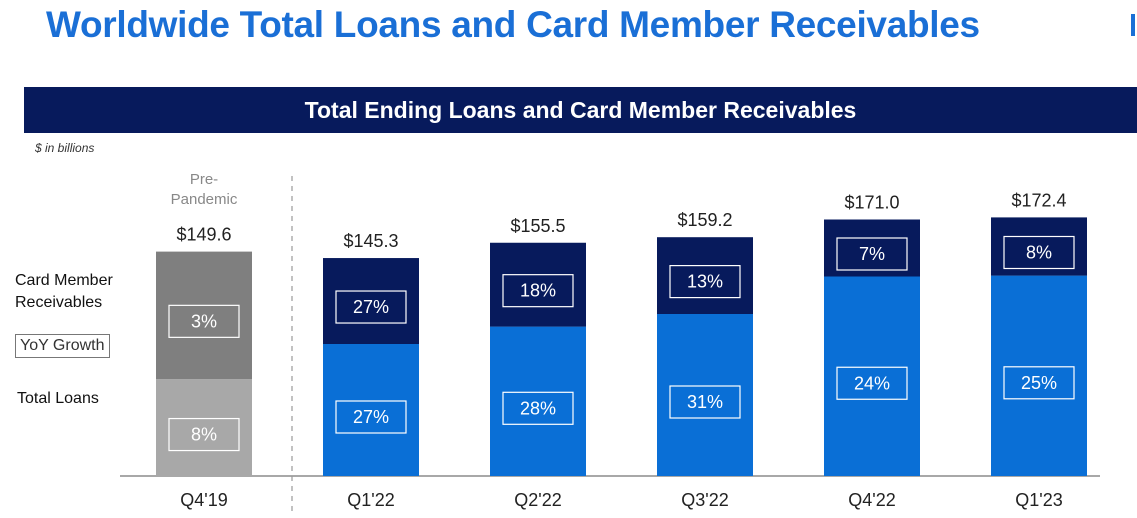  Describe the element at coordinates (704, 220) in the screenshot. I see `total-value-label: $159.2` at that location.